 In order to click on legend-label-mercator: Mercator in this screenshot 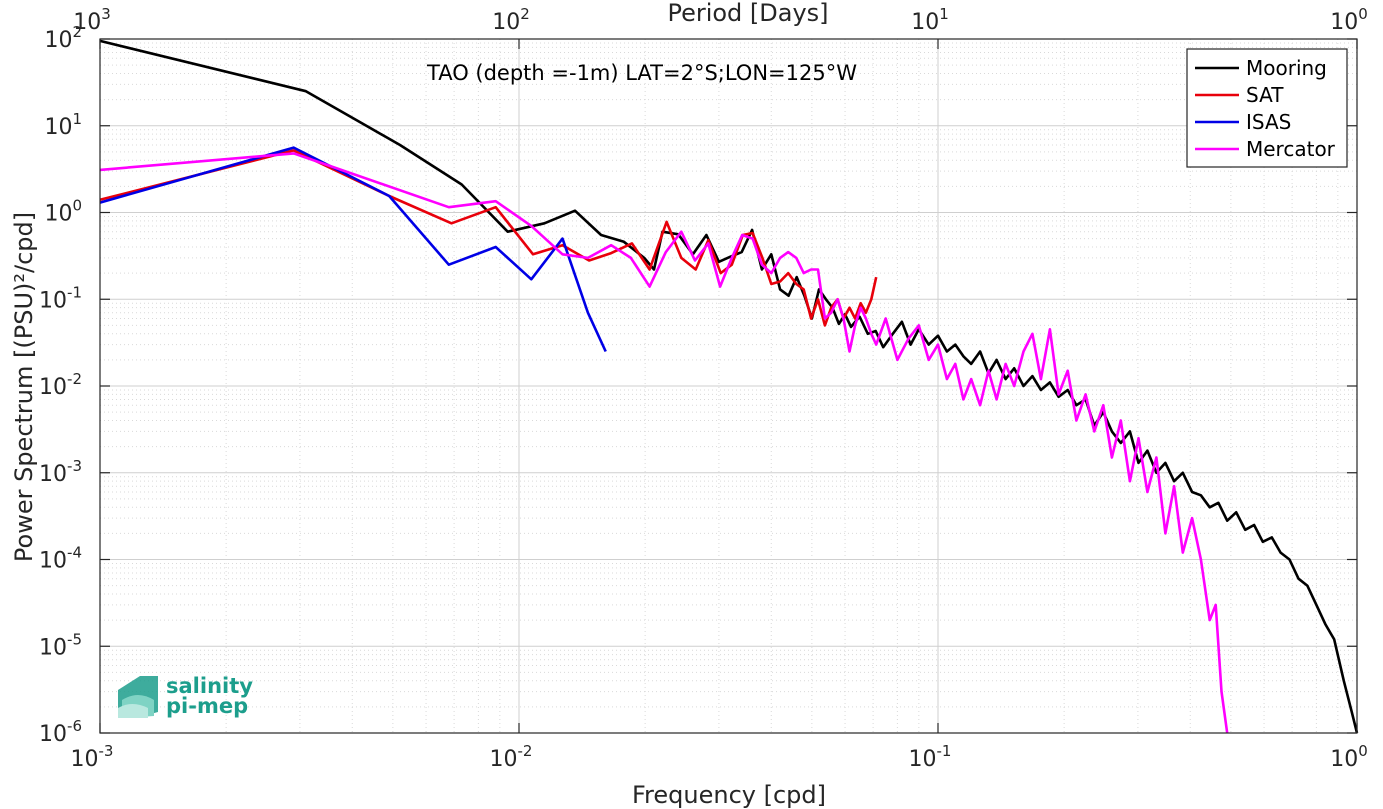, I will do `click(1291, 149)`.